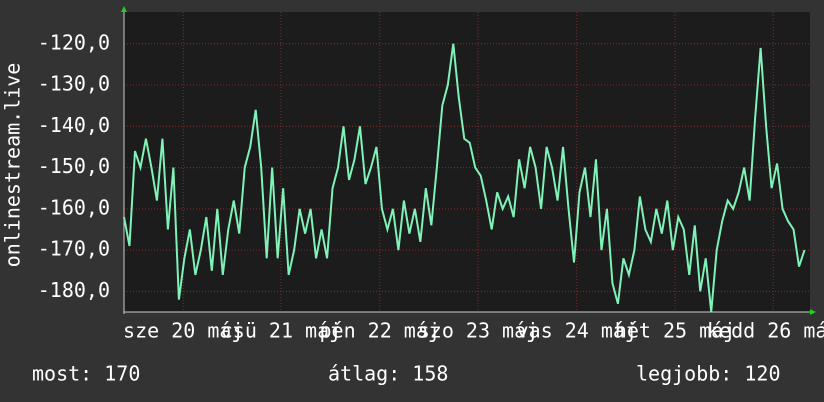  What do you see at coordinates (74, 125) in the screenshot?
I see `y-tick-label: -140,0` at bounding box center [74, 125].